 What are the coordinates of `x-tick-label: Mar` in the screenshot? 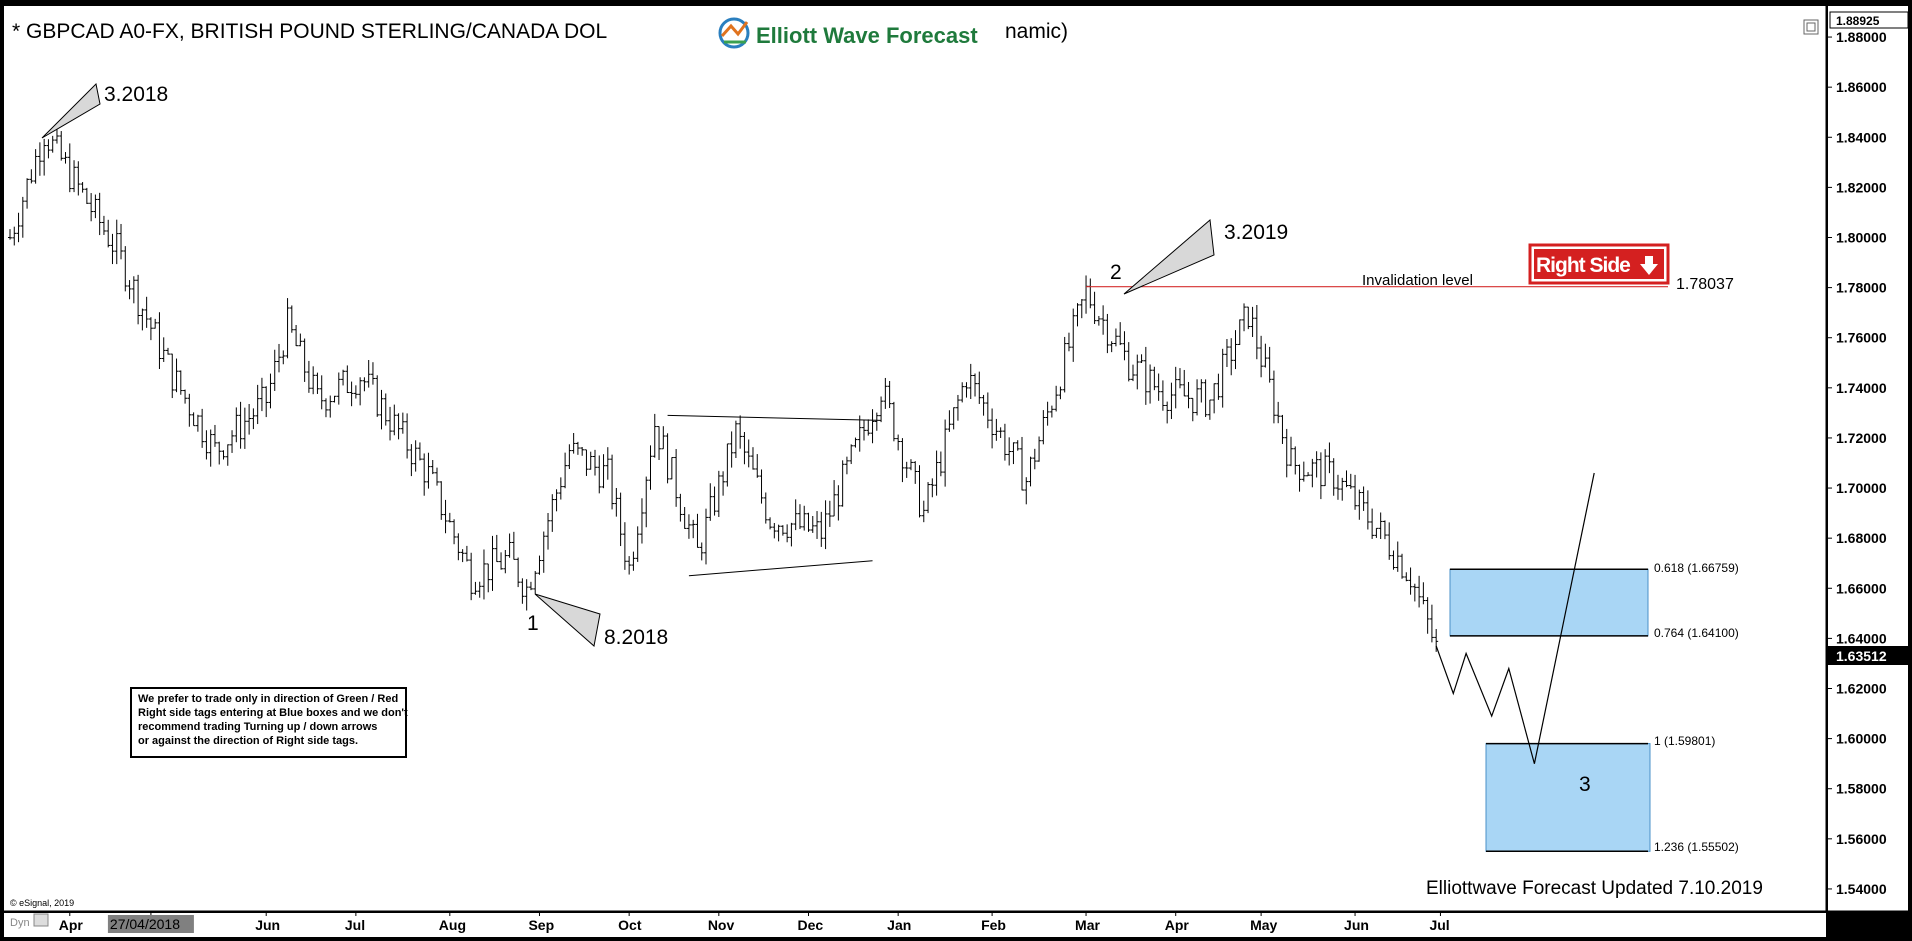 It's located at (1087, 925).